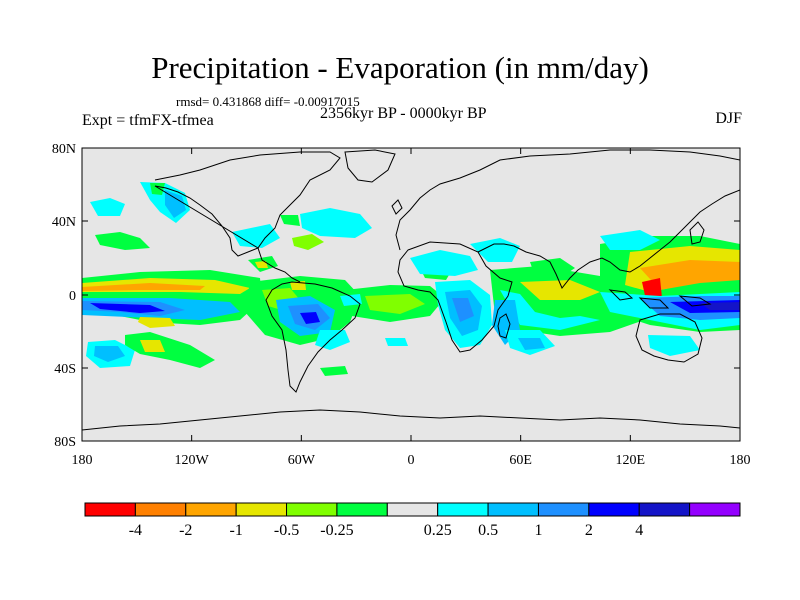 The width and height of the screenshot is (800, 600). Describe the element at coordinates (107, 207) in the screenshot. I see `north-pacific-cyan` at that location.